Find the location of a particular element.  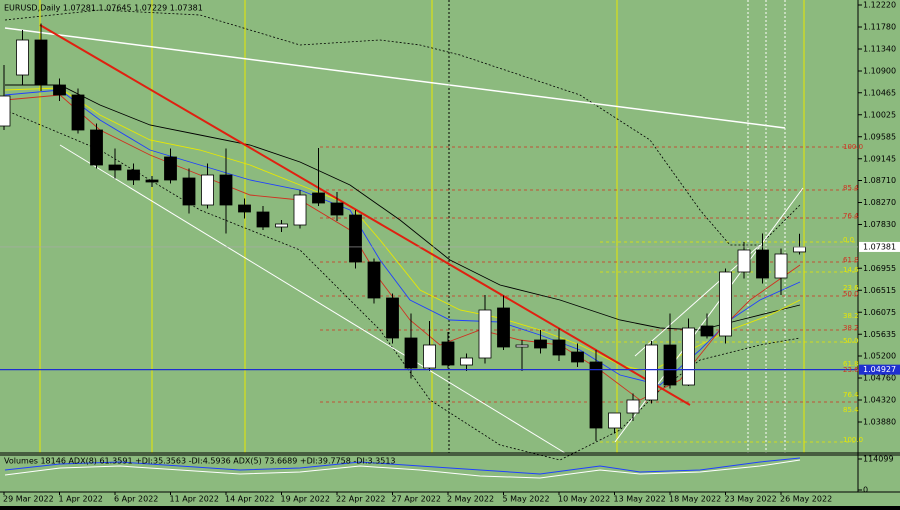

y-tick-label: 1.09145 is located at coordinates (879, 158).